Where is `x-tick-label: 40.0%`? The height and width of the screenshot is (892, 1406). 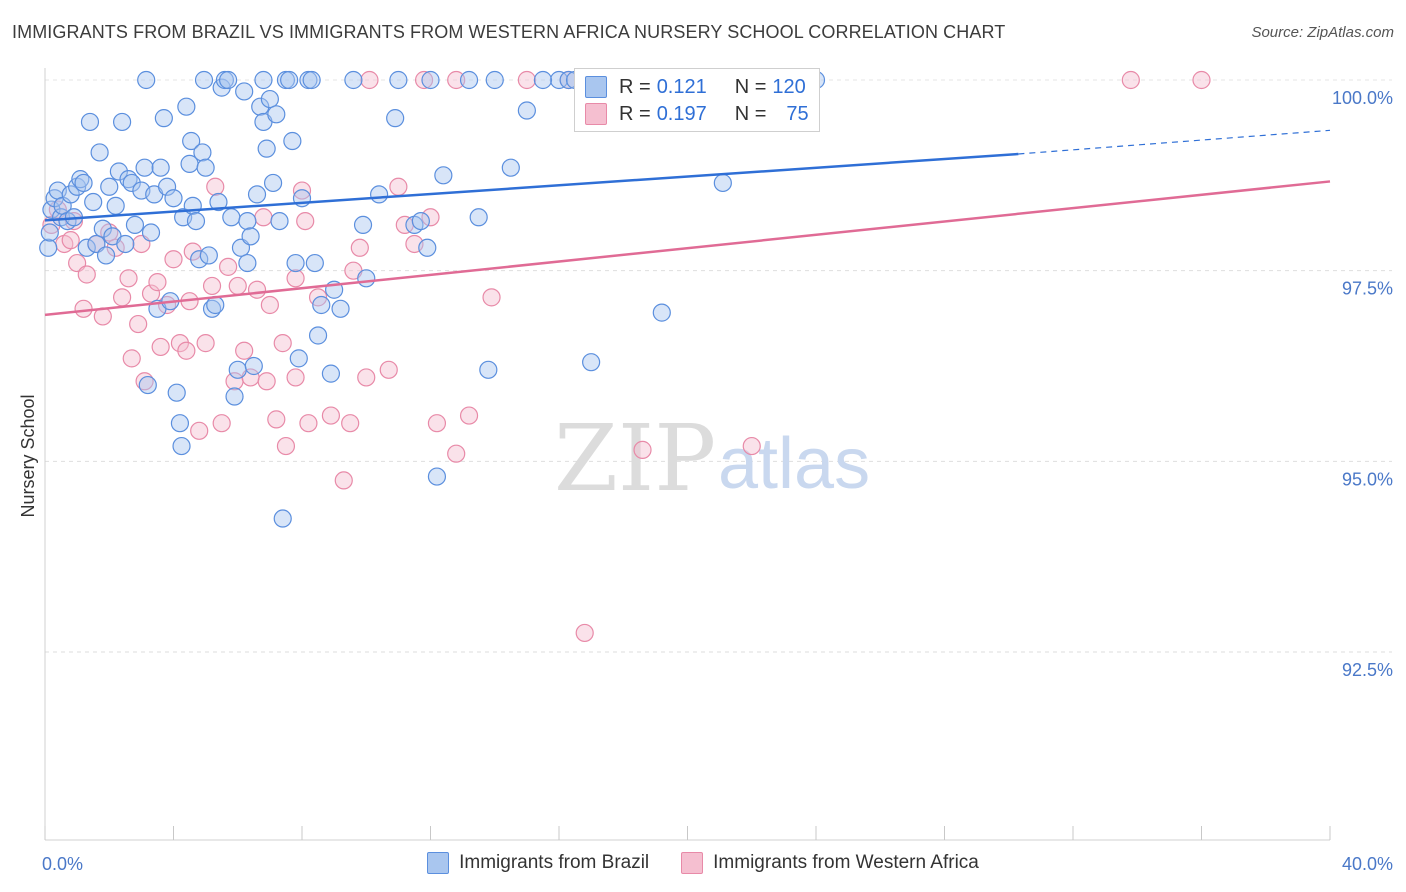 x-tick-label: 40.0% is located at coordinates (1367, 864).